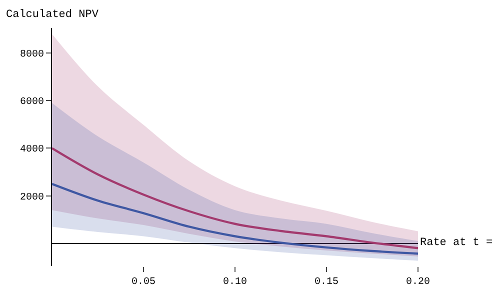 The height and width of the screenshot is (300, 500). I want to click on y-tick-label: 4000, so click(32, 150).